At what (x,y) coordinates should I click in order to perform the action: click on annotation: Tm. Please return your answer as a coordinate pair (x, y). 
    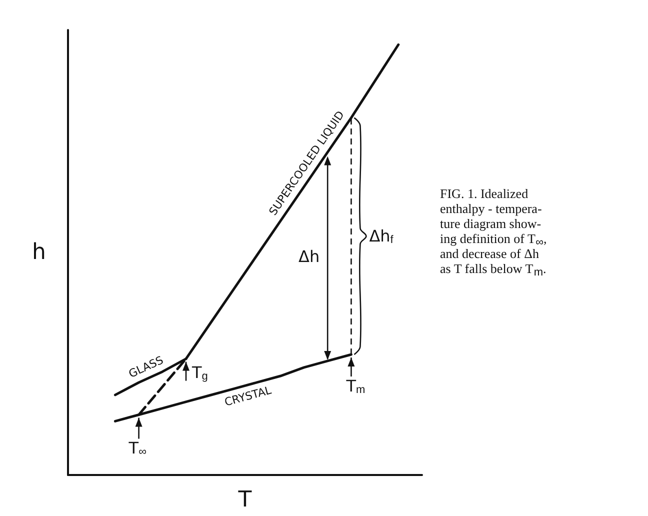
    Looking at the image, I should click on (355, 386).